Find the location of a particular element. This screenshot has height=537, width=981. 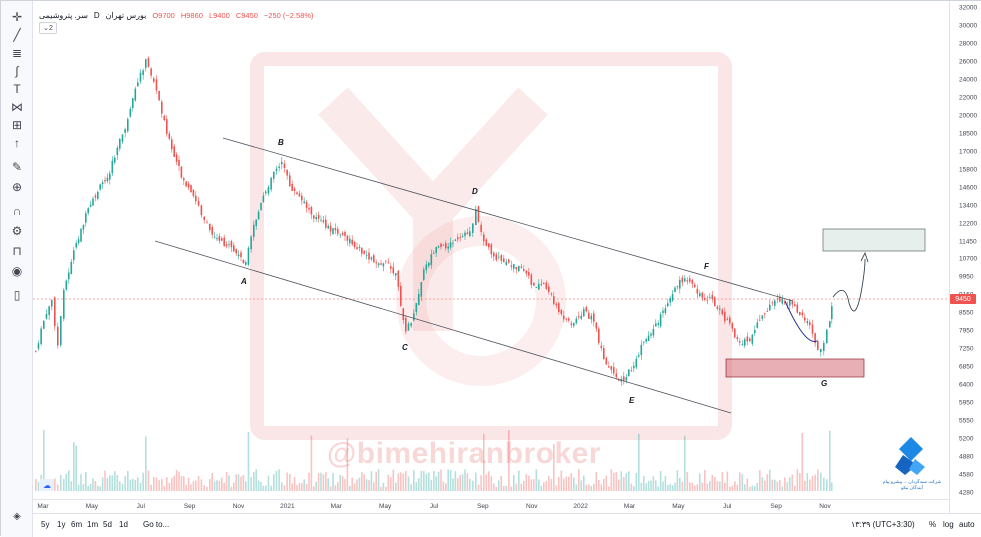

unlock-icon: ⊓ is located at coordinates (17, 251).